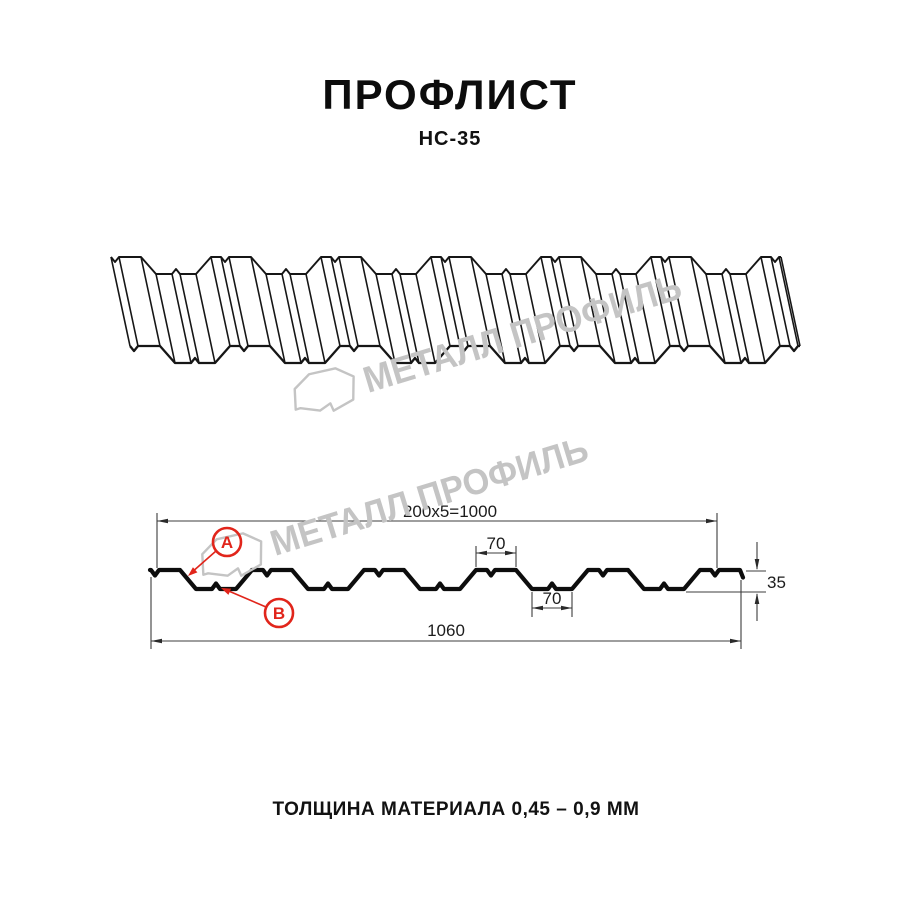 The width and height of the screenshot is (900, 900). Describe the element at coordinates (241, 577) in the screenshot. I see `callout-annotations: A B` at that location.